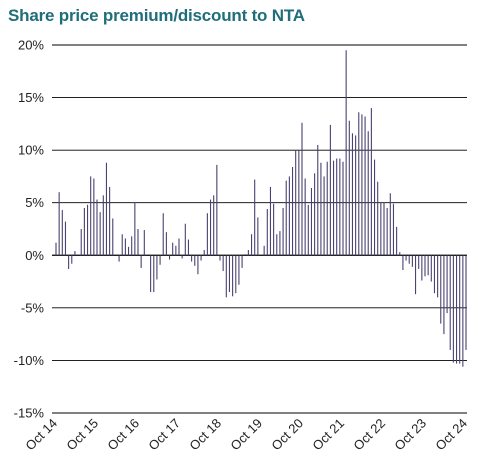  What do you see at coordinates (31, 97) in the screenshot?
I see `y-tick-label: 15%` at bounding box center [31, 97].